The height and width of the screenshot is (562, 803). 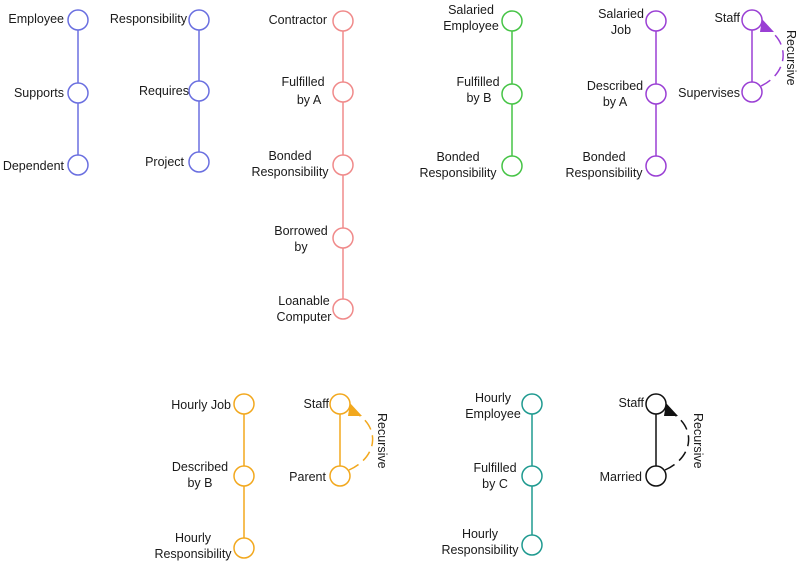 I want to click on recursive-arc-supervises, so click(x=772, y=56).